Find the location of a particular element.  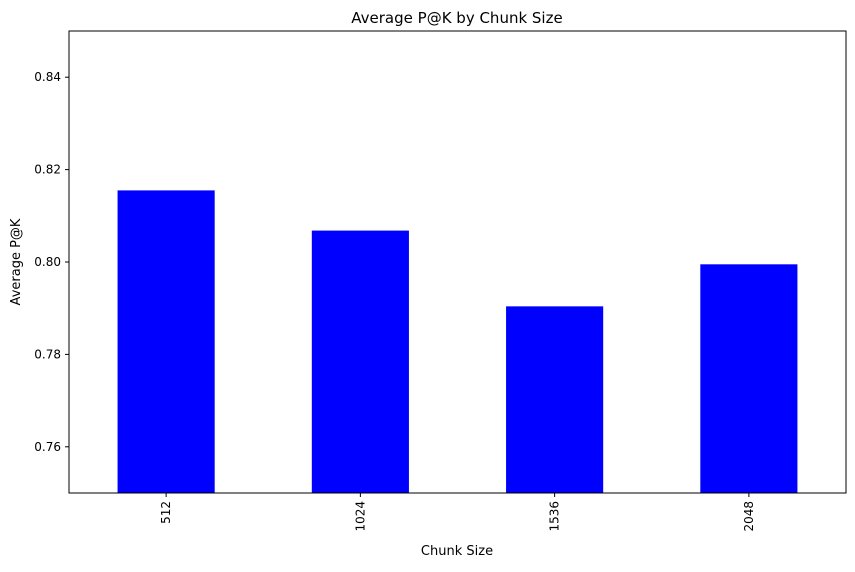

y-tick-label: 0.76 is located at coordinates (47, 447).